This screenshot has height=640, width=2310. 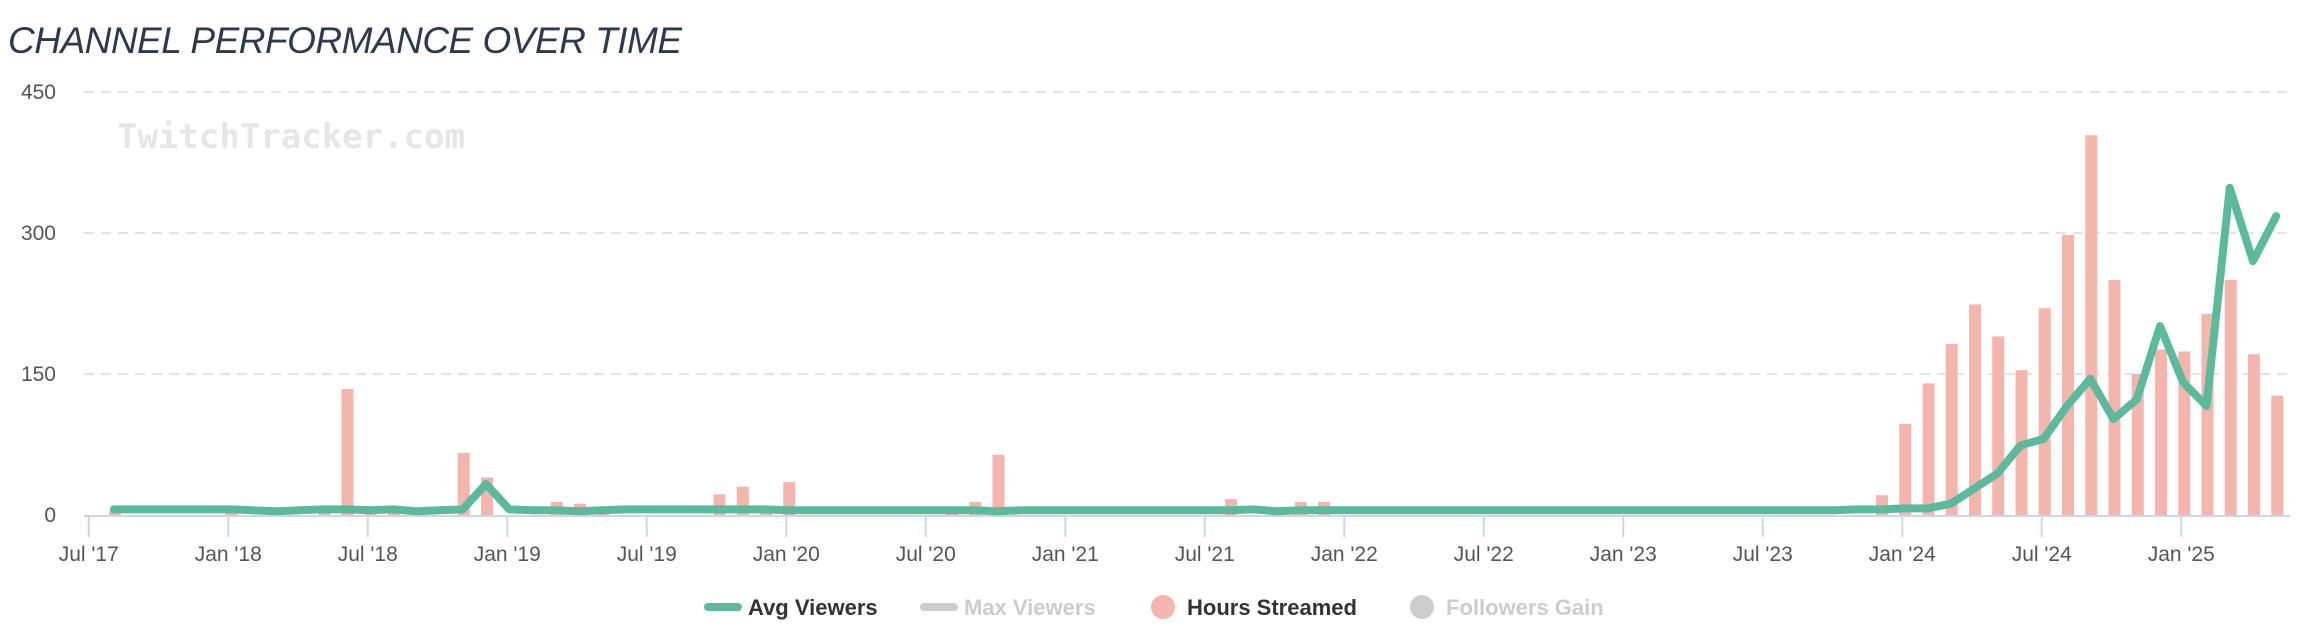 I want to click on legend-item-max-viewers: Max Viewers, so click(x=1008, y=607).